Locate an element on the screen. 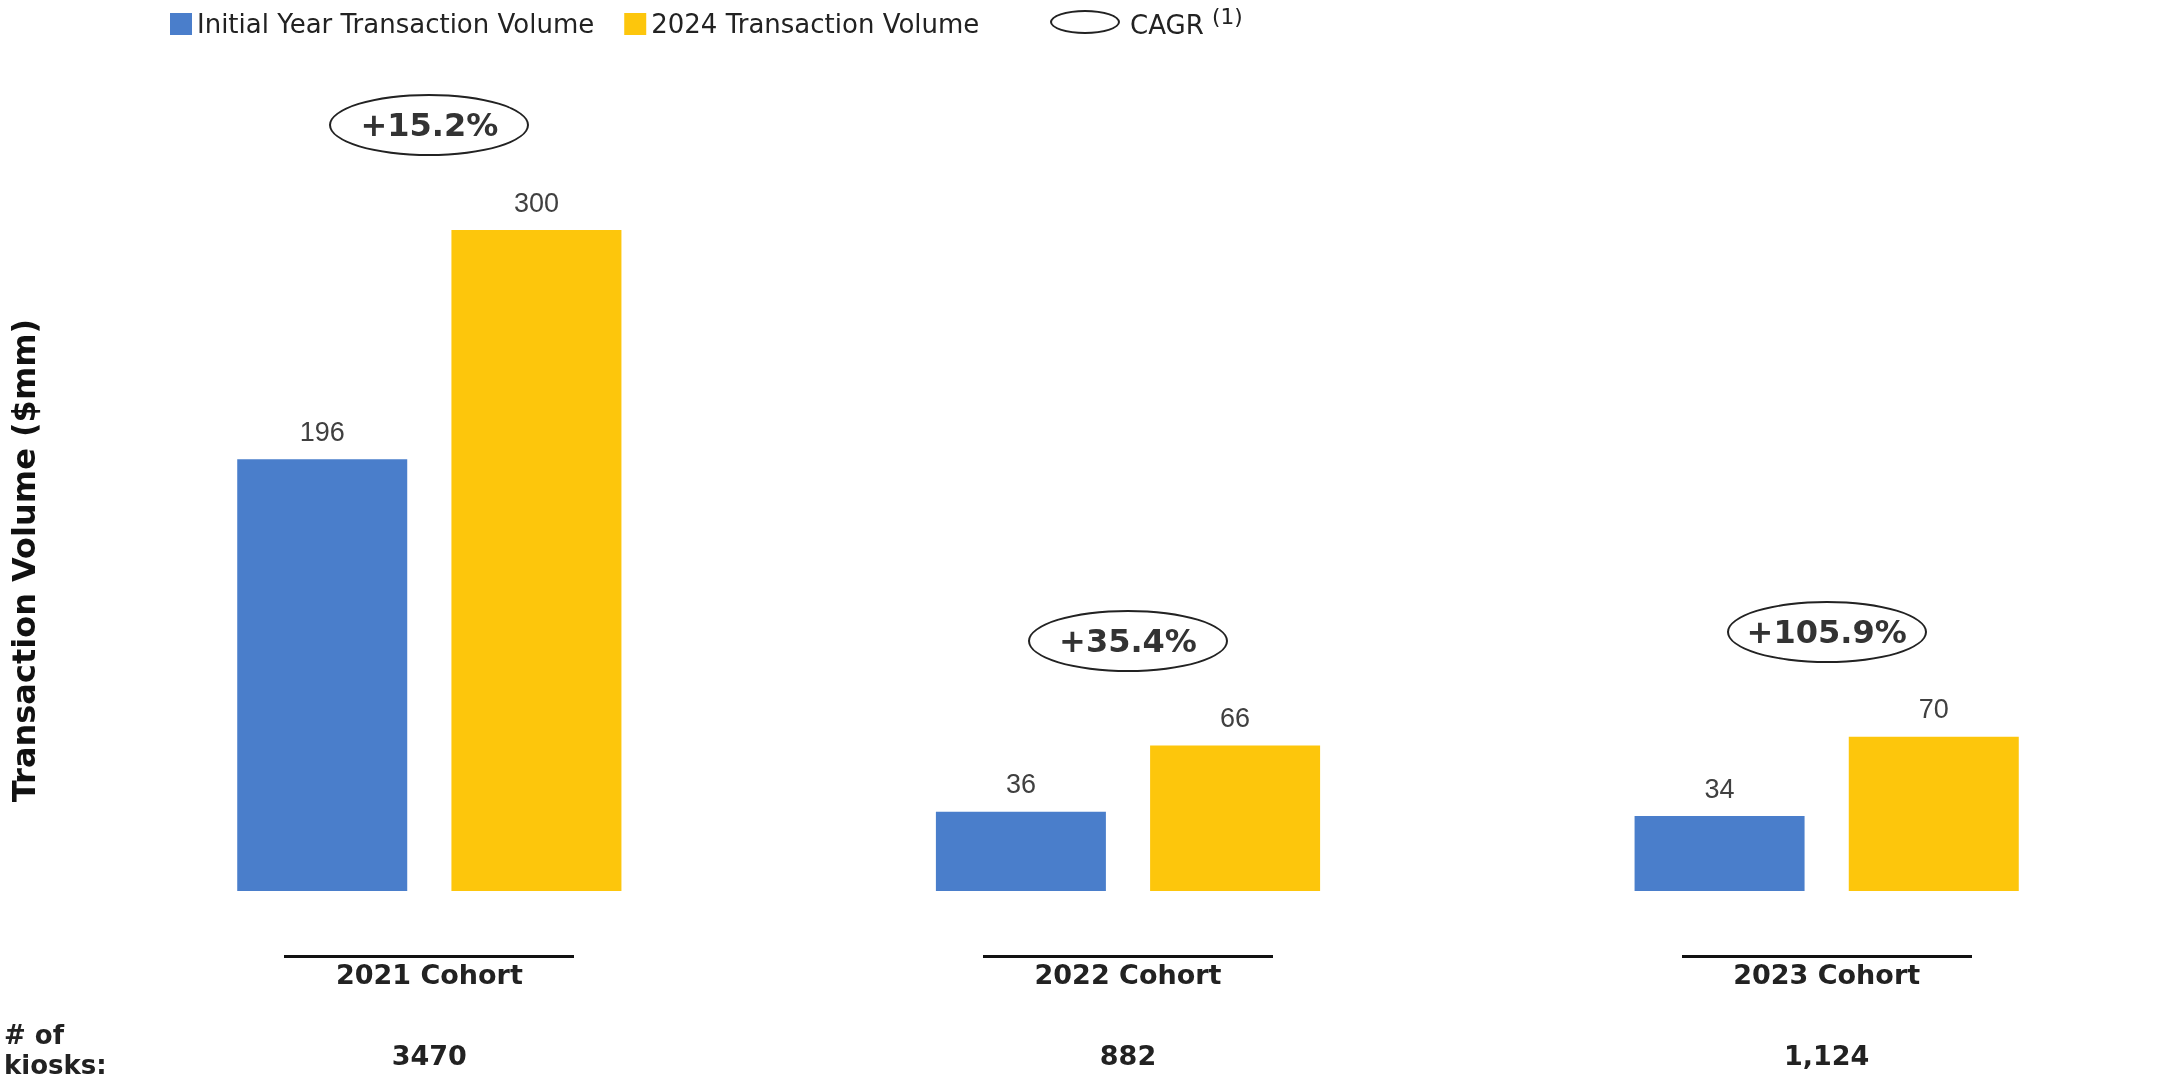  x-tick-label: 2021 Cohort is located at coordinates (429, 974).